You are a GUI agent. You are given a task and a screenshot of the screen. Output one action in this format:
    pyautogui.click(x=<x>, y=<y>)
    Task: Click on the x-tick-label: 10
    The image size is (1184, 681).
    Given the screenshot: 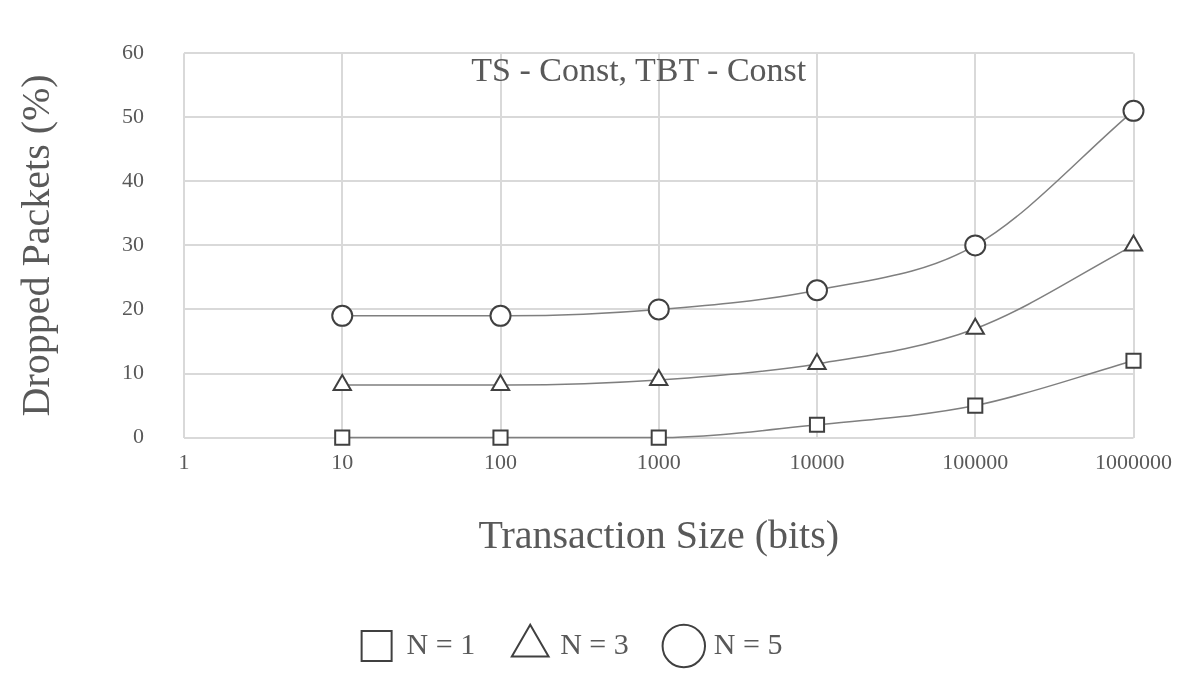 What is the action you would take?
    pyautogui.click(x=342, y=461)
    